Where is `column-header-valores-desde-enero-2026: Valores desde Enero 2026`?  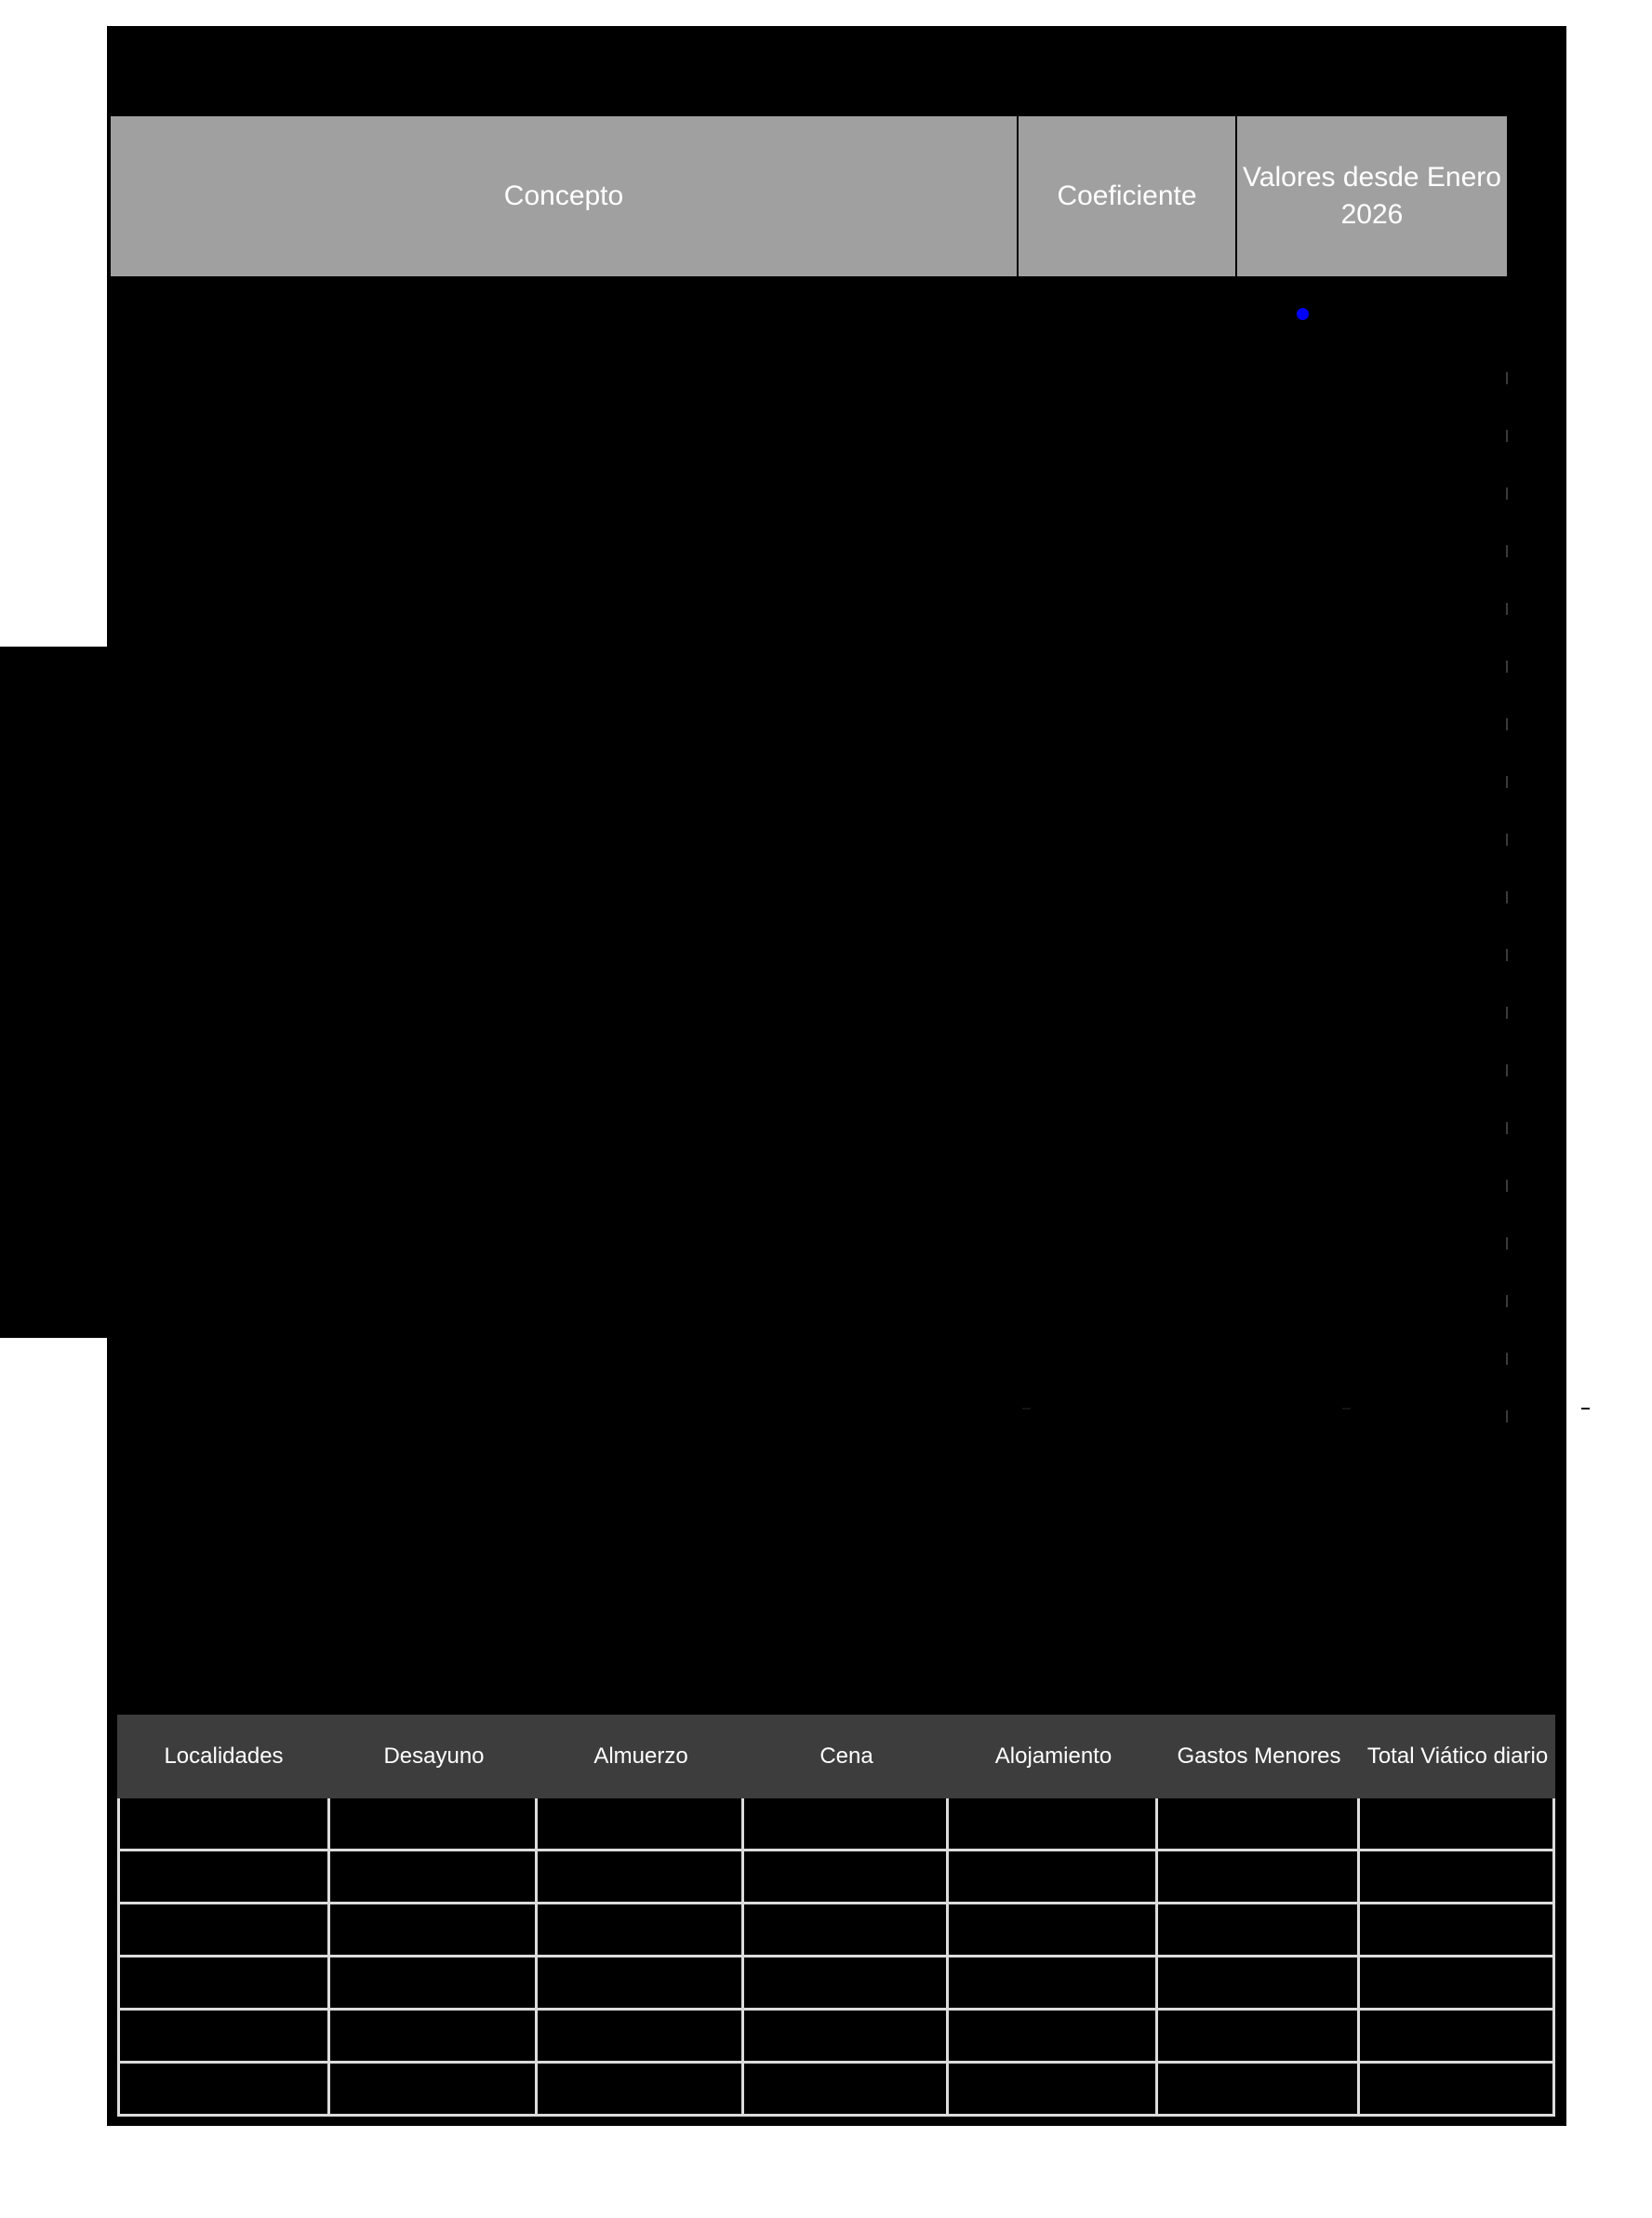
column-header-valores-desde-enero-2026: Valores desde Enero 2026 is located at coordinates (1372, 196).